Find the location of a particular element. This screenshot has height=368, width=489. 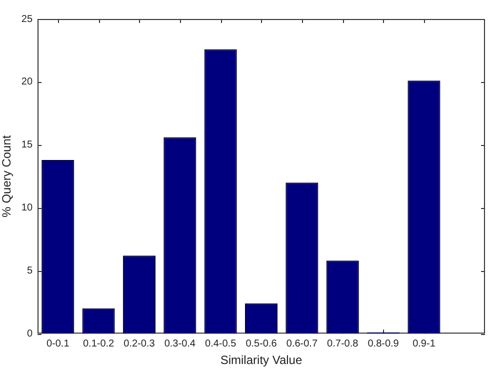

y-tick-label: 10 is located at coordinates (27, 208).